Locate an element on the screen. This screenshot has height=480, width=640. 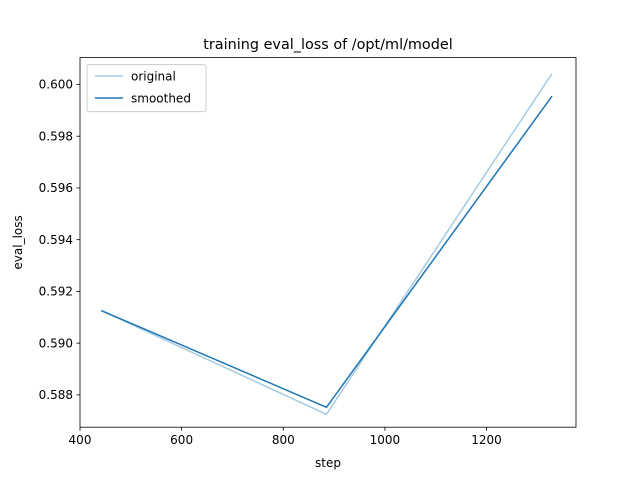
x-tick-label: 1000 is located at coordinates (385, 440).